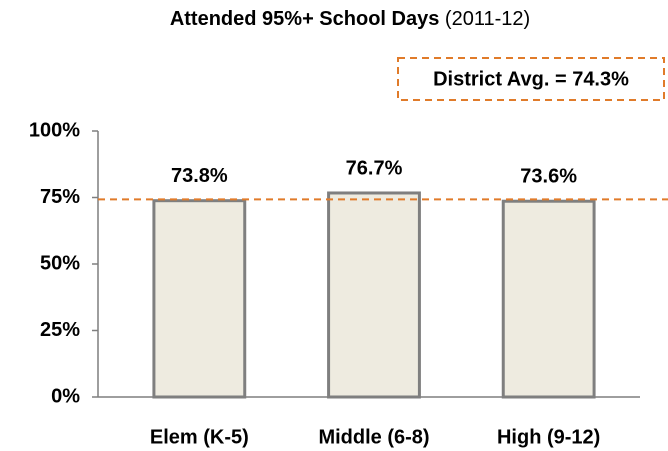  What do you see at coordinates (374, 168) in the screenshot?
I see `value-label: 76.7%` at bounding box center [374, 168].